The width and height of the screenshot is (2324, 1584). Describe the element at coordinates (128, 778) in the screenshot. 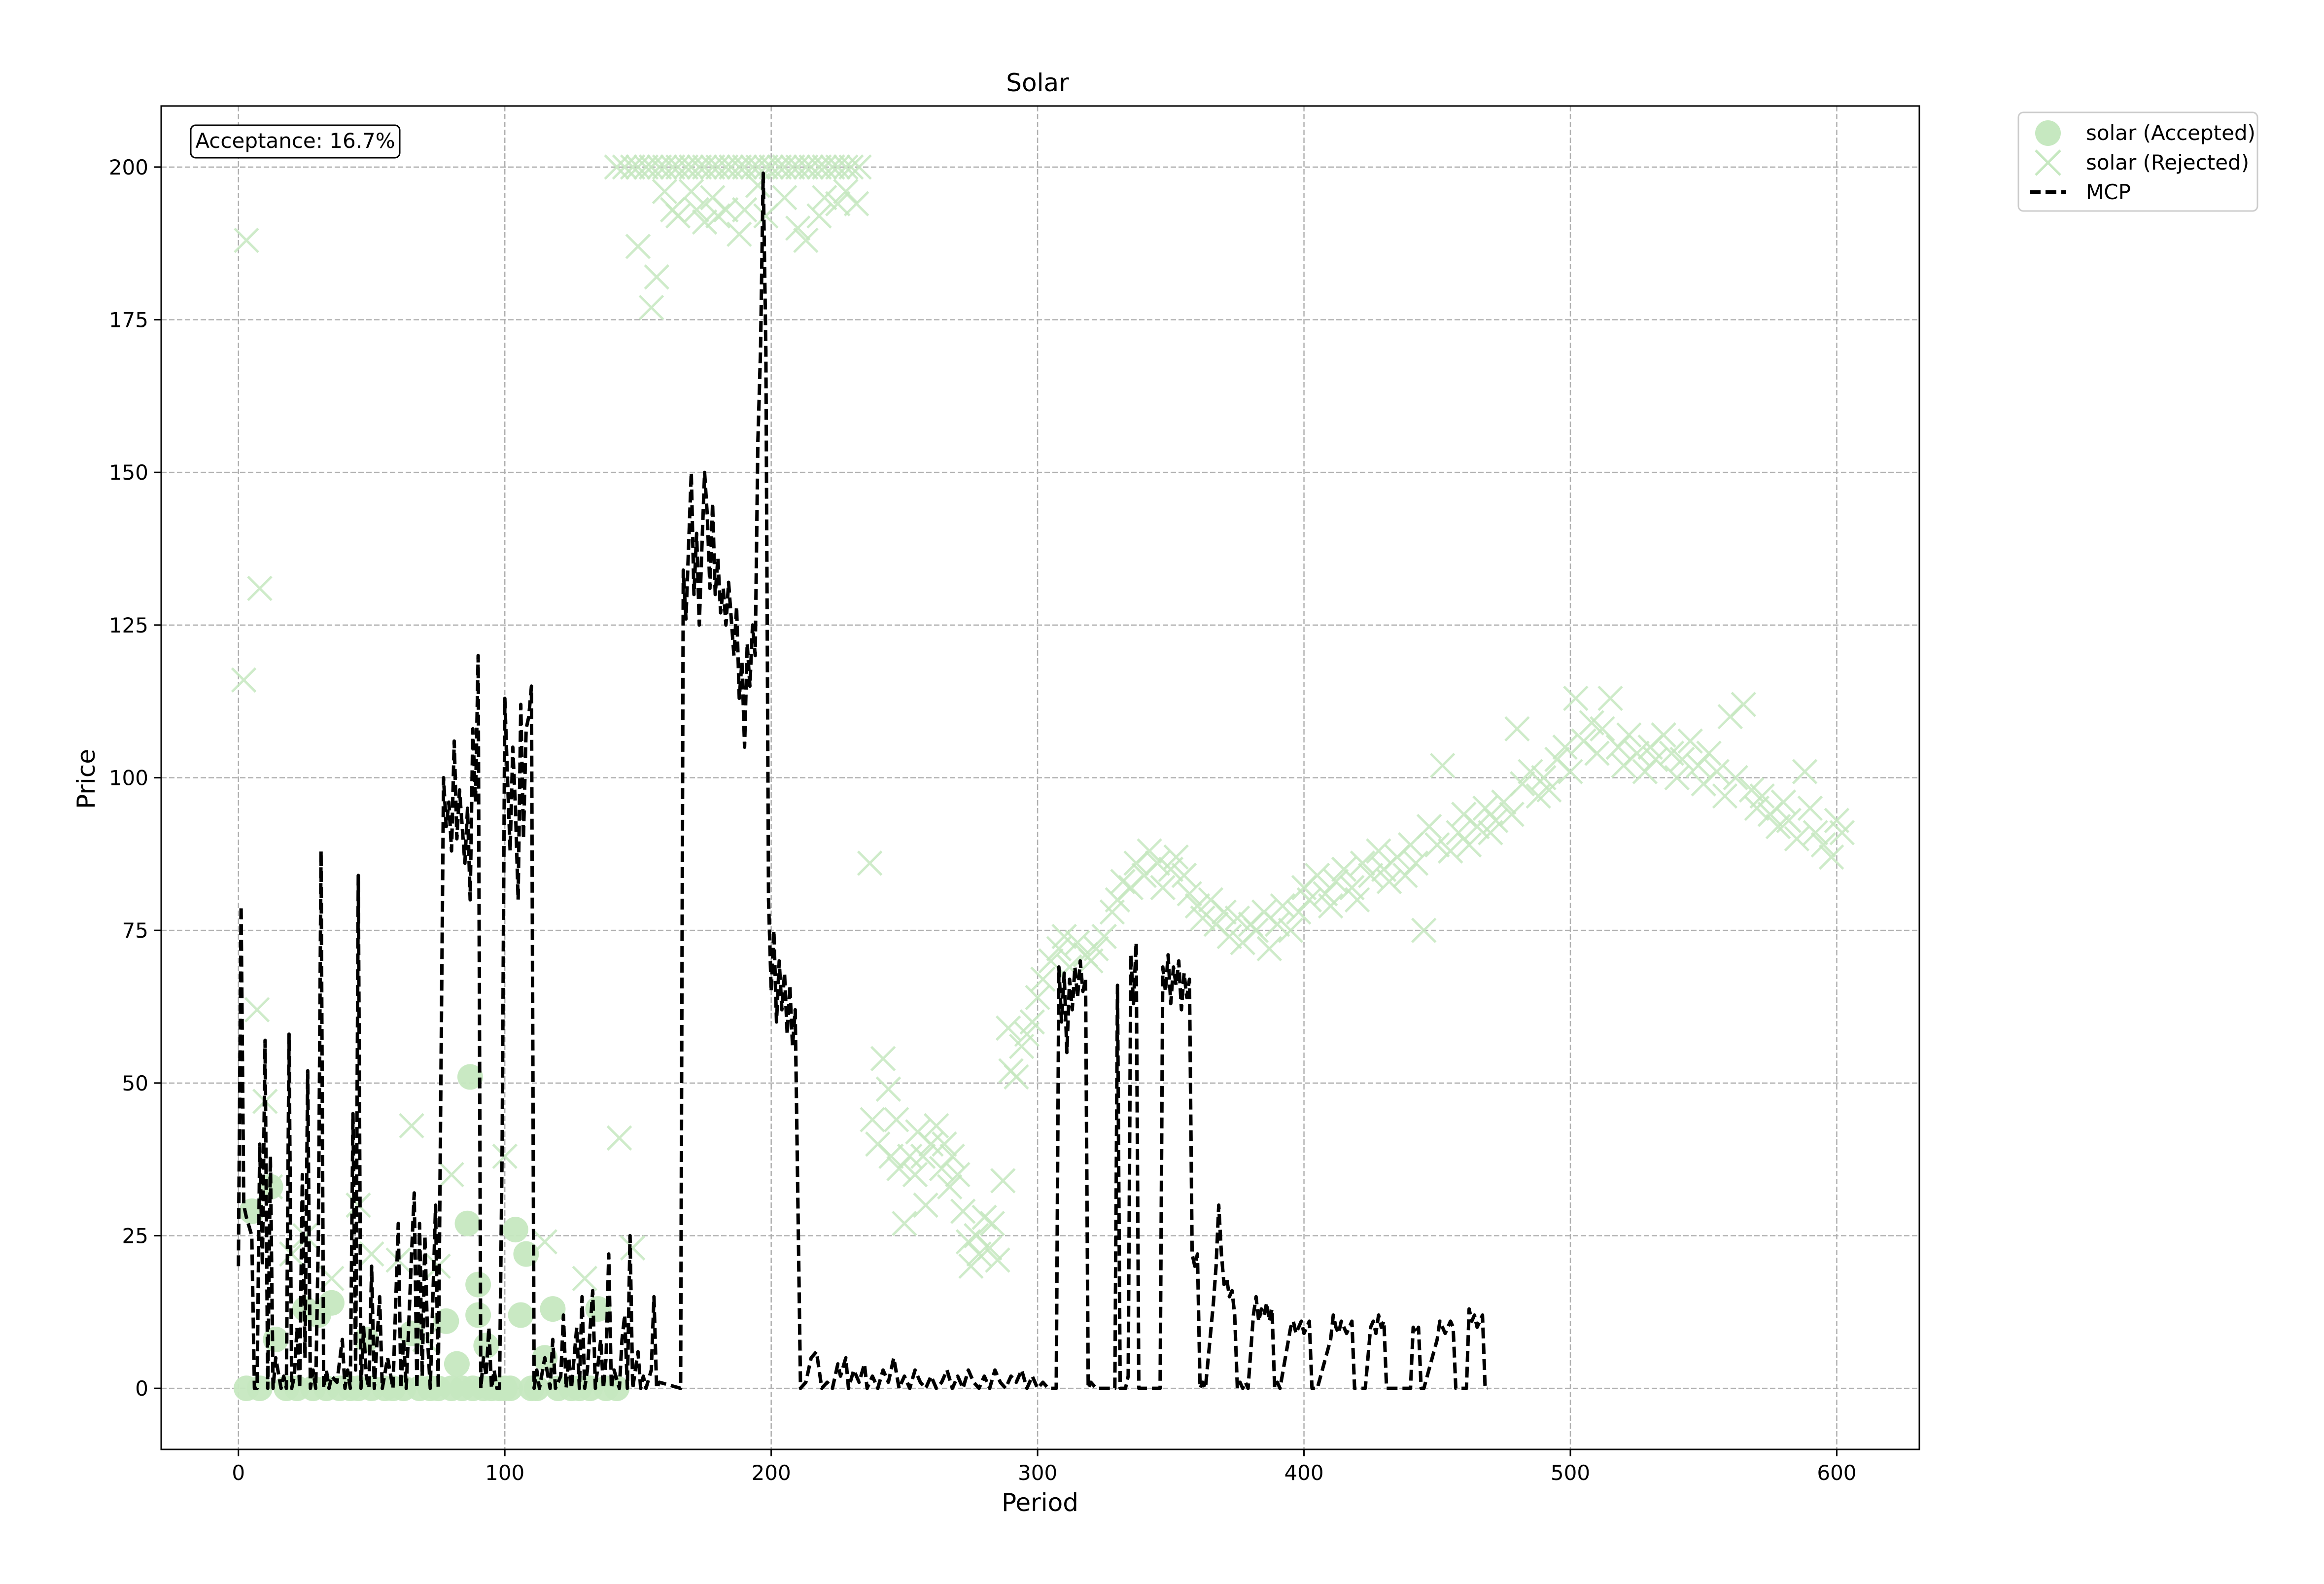

I see `y-tick-label: 100` at that location.